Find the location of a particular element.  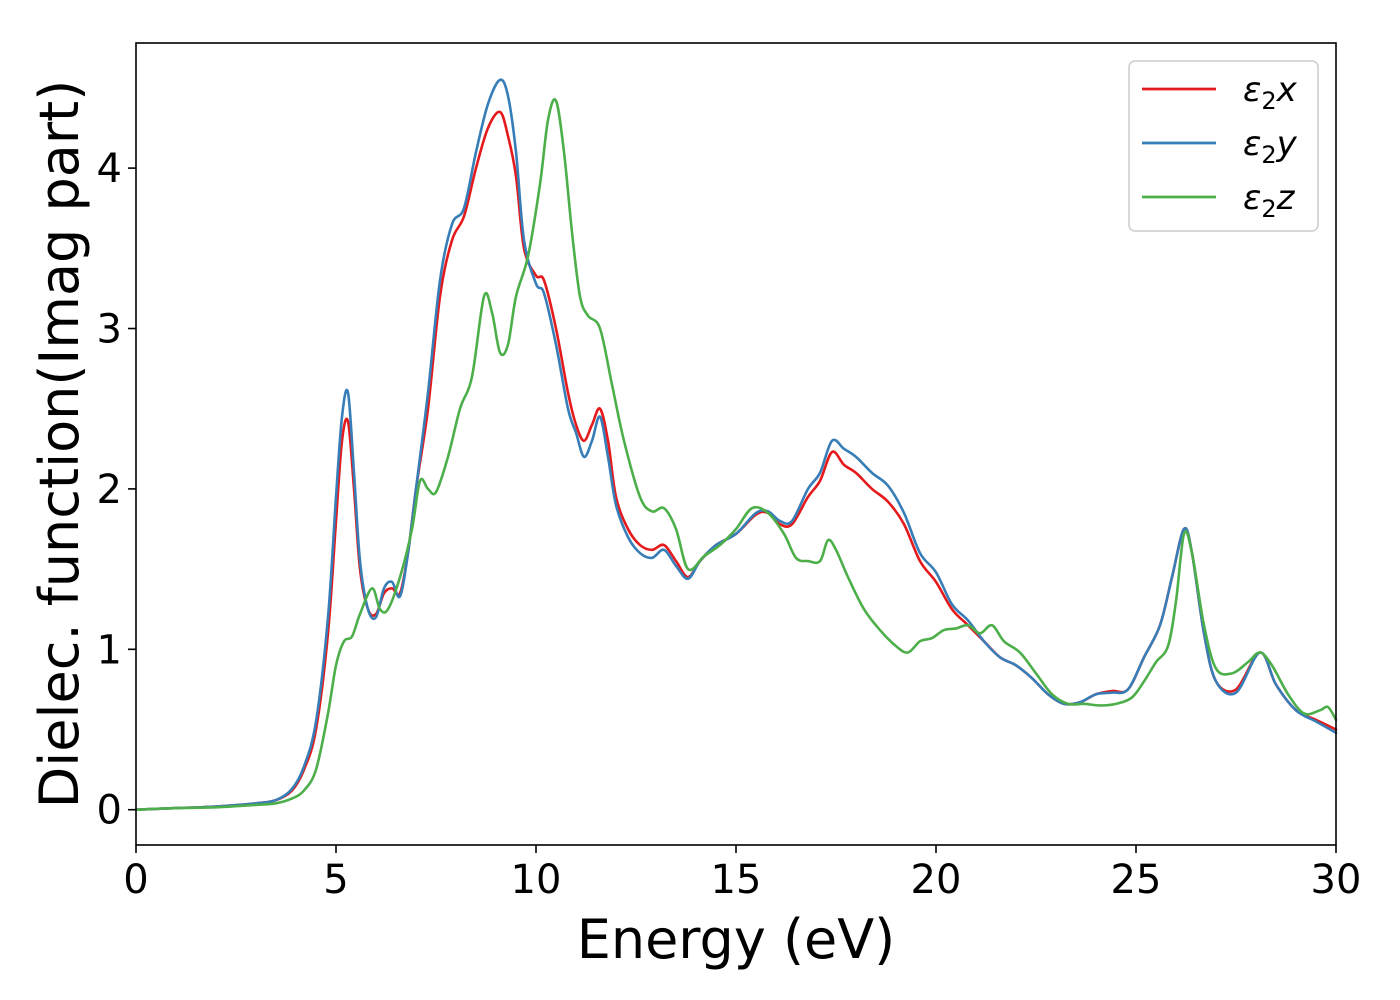

y-axis-ticks: 0 1 2 3 4 is located at coordinates (116, 490).